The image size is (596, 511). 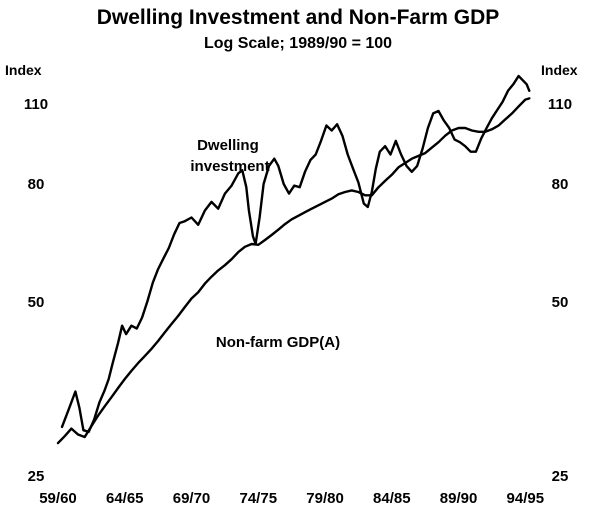 I want to click on y-tick-right-25: 25, so click(x=560, y=476).